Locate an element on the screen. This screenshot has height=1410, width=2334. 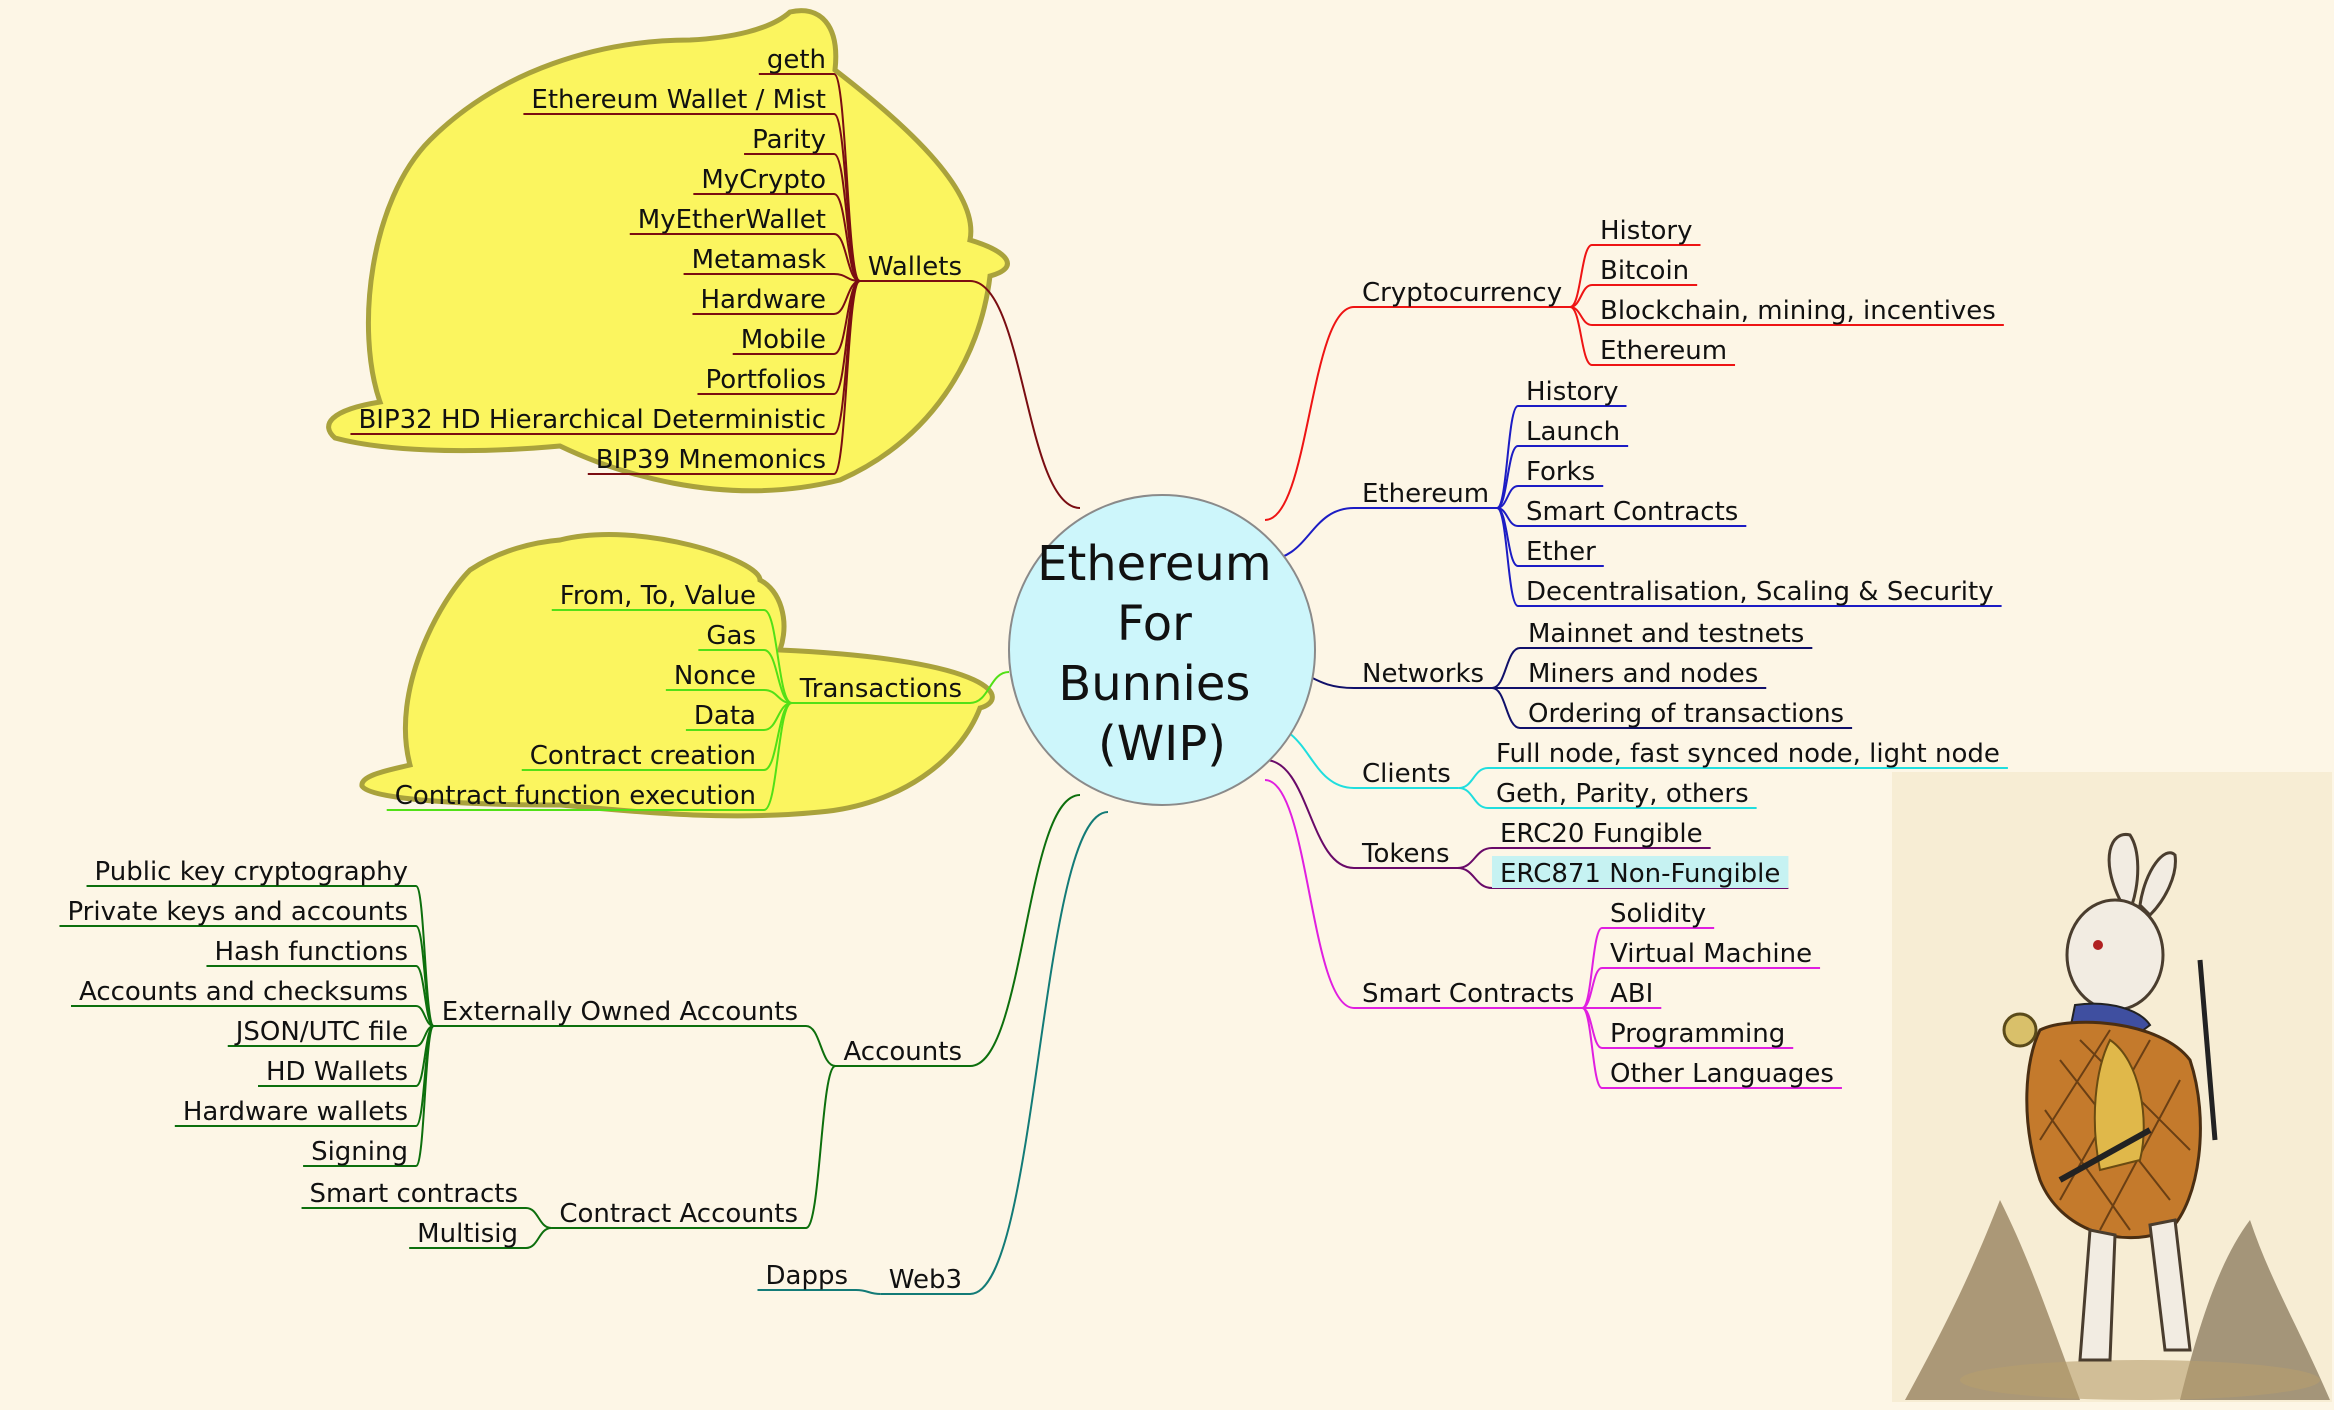
node-ethereum-ether: Ether is located at coordinates (1561, 552).